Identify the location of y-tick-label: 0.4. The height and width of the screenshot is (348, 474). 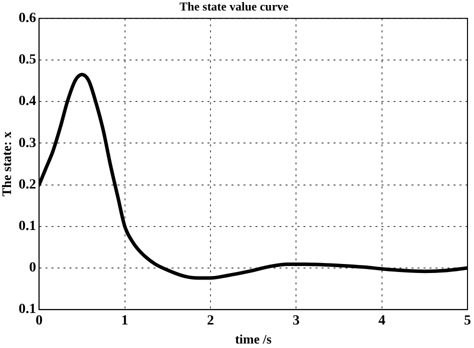
(27, 102).